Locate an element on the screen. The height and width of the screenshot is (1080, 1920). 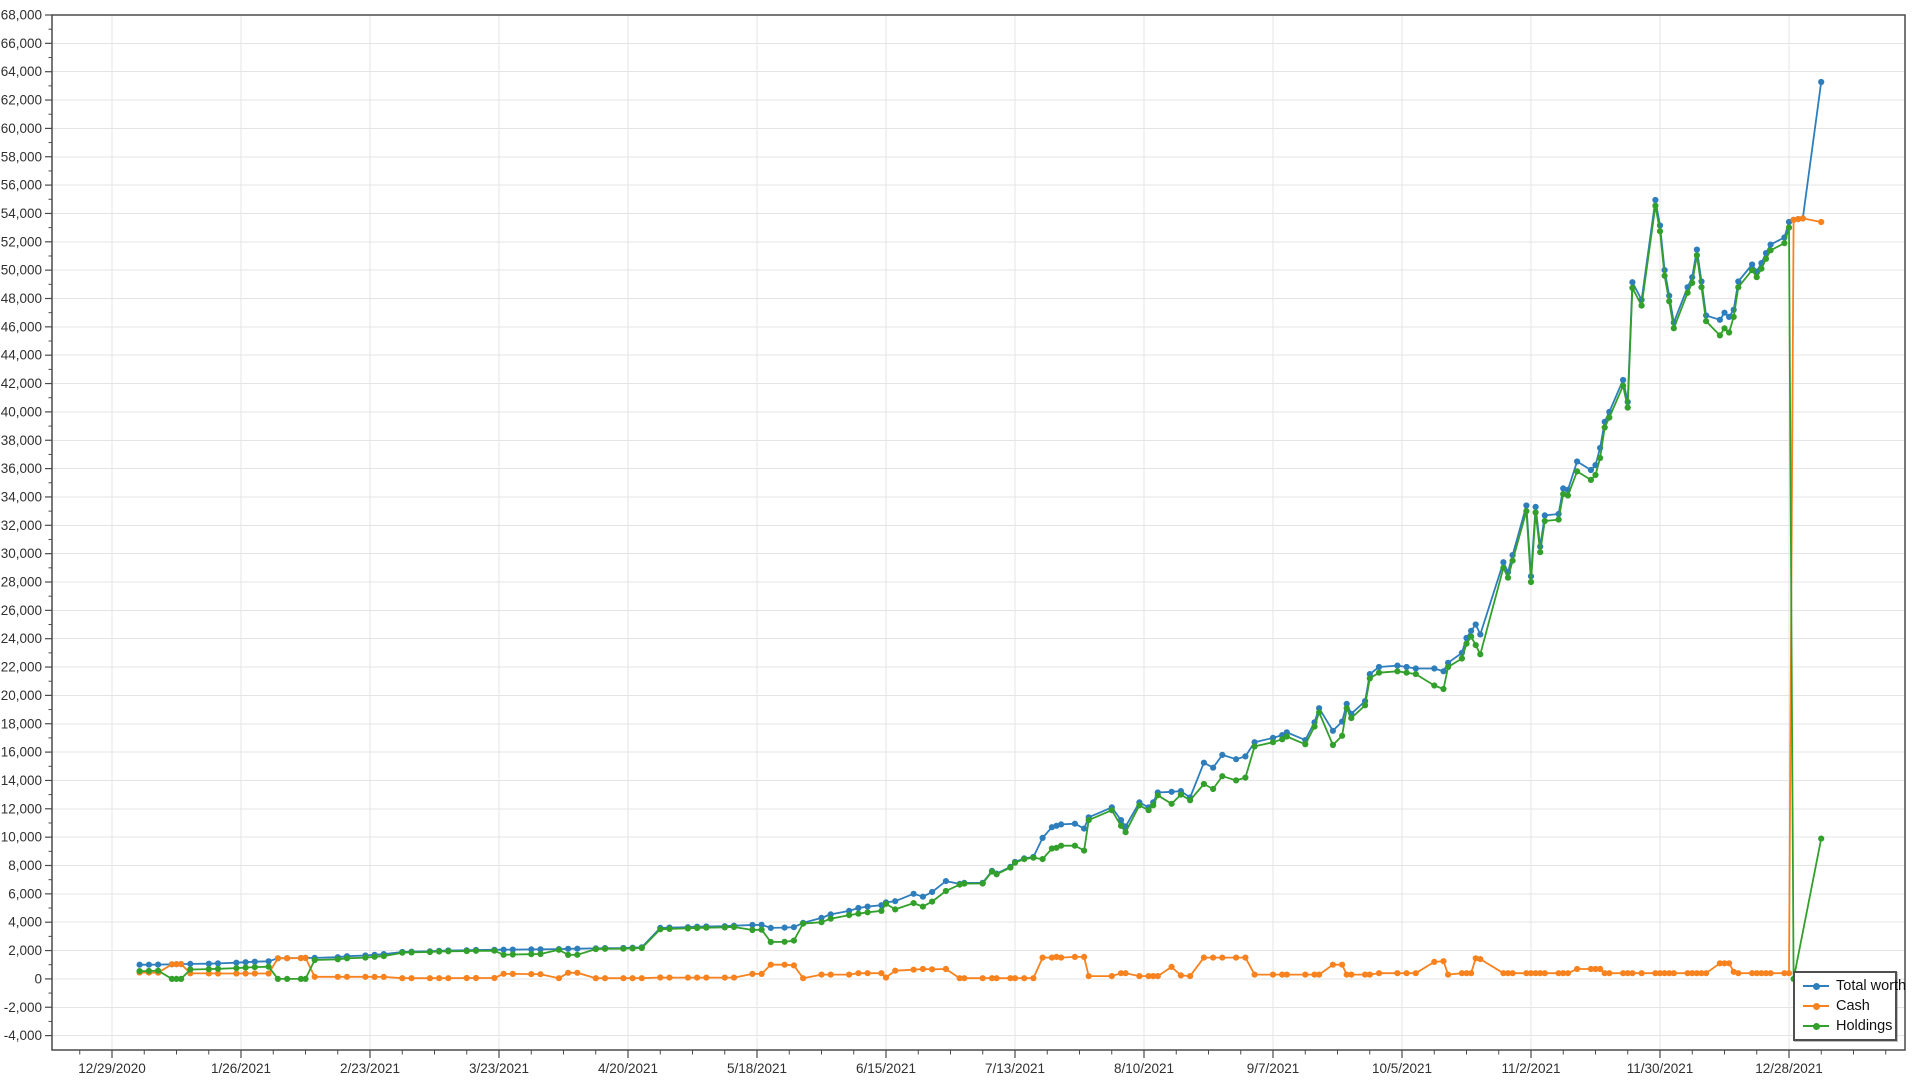
y-tick-label: 24,000 is located at coordinates (21, 638).